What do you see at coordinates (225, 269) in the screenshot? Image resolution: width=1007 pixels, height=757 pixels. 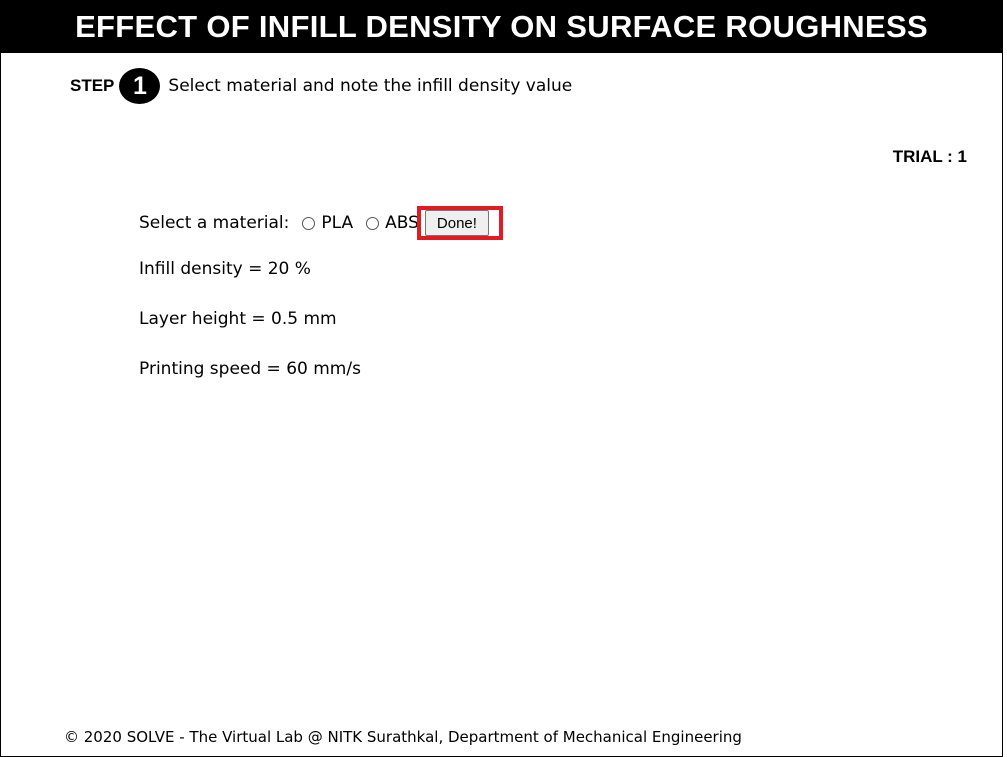 I see `infill-density-value: Infill density = 20 %` at bounding box center [225, 269].